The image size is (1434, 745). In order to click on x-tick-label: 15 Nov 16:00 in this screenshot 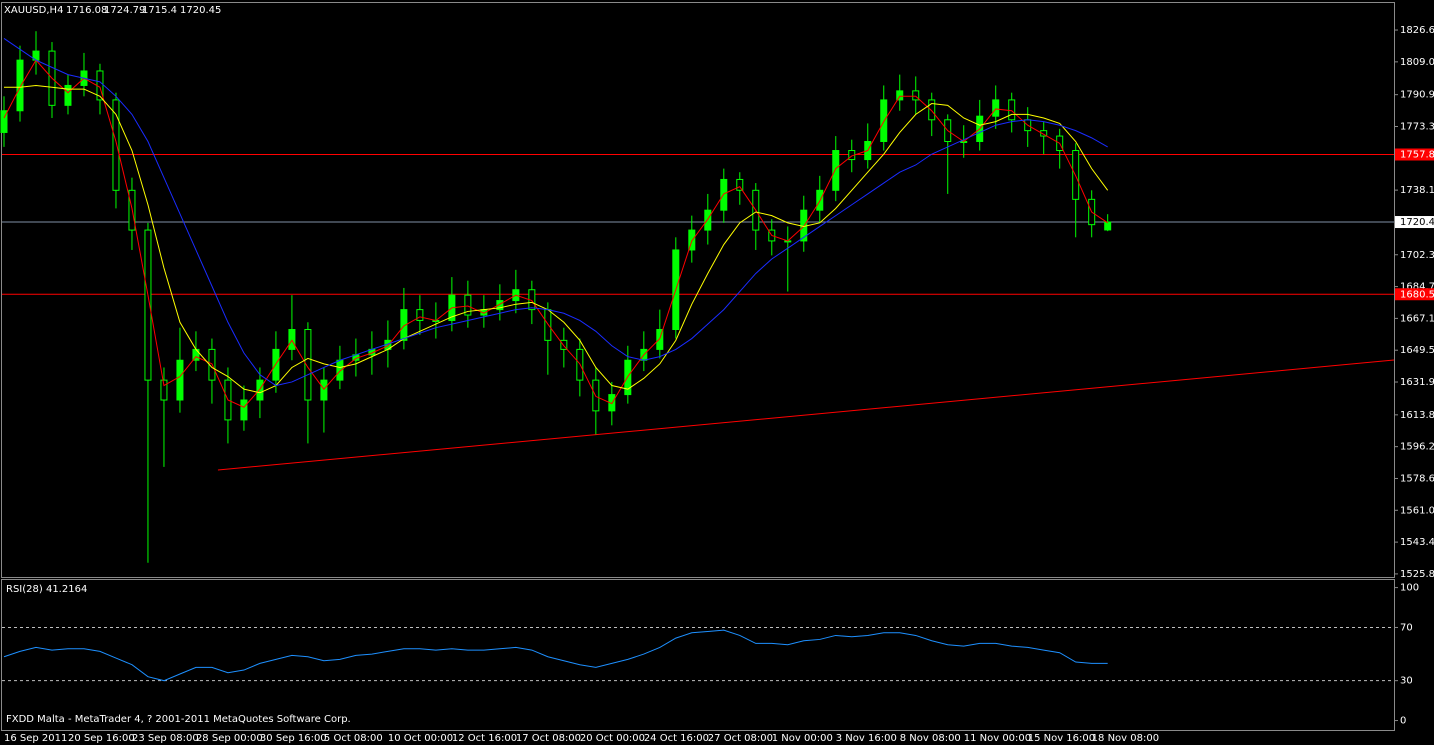, I will do `click(1061, 738)`.